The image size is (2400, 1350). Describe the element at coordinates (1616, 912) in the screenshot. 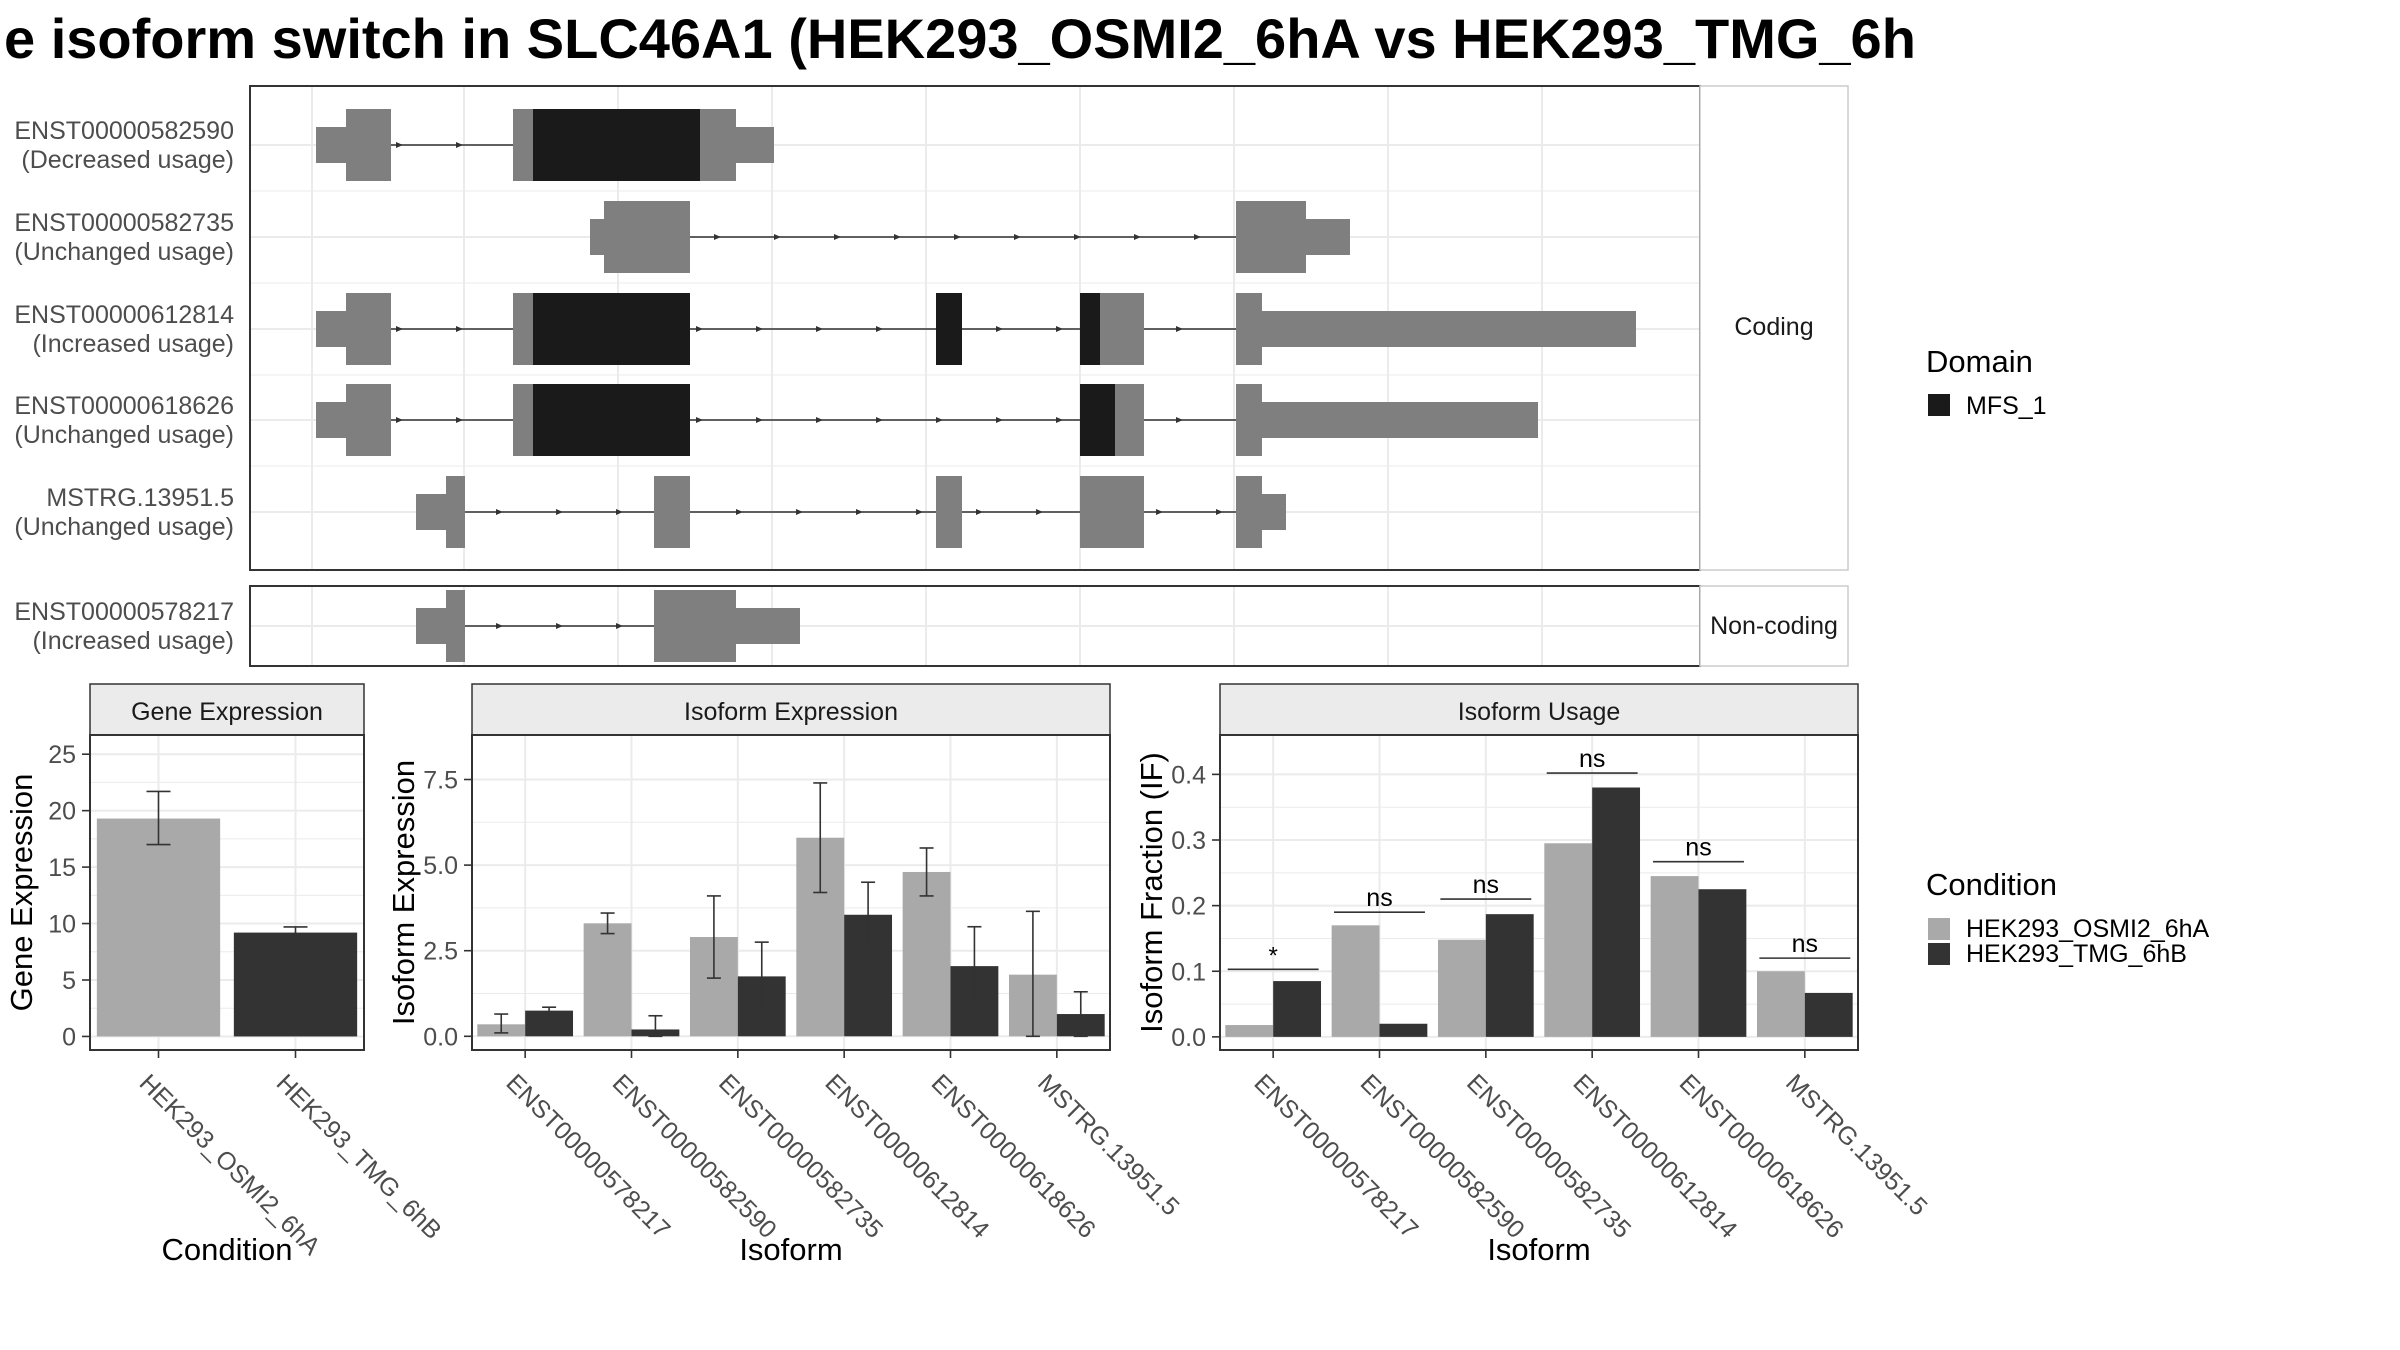

I see `bar-HEK293_TMG_6hB-ENST00000612814` at that location.